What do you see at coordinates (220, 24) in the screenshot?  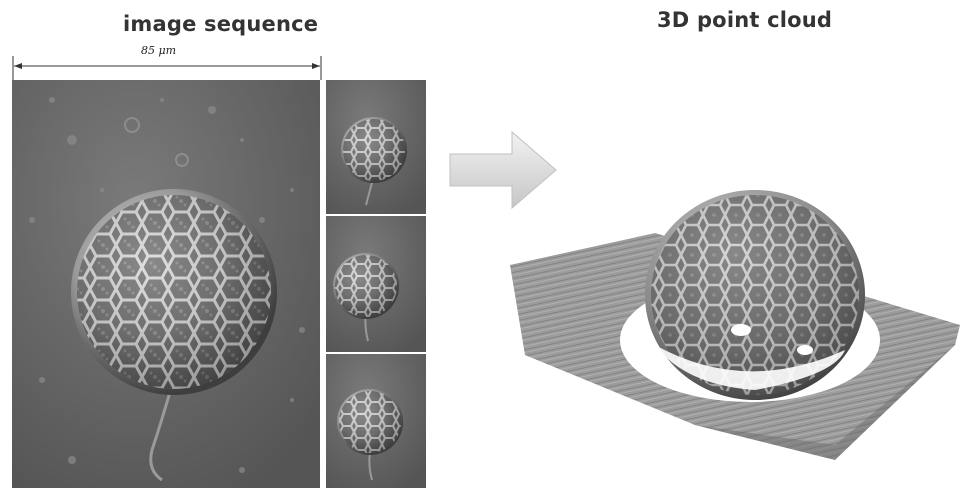 I see `image-sequence-title: image sequence` at bounding box center [220, 24].